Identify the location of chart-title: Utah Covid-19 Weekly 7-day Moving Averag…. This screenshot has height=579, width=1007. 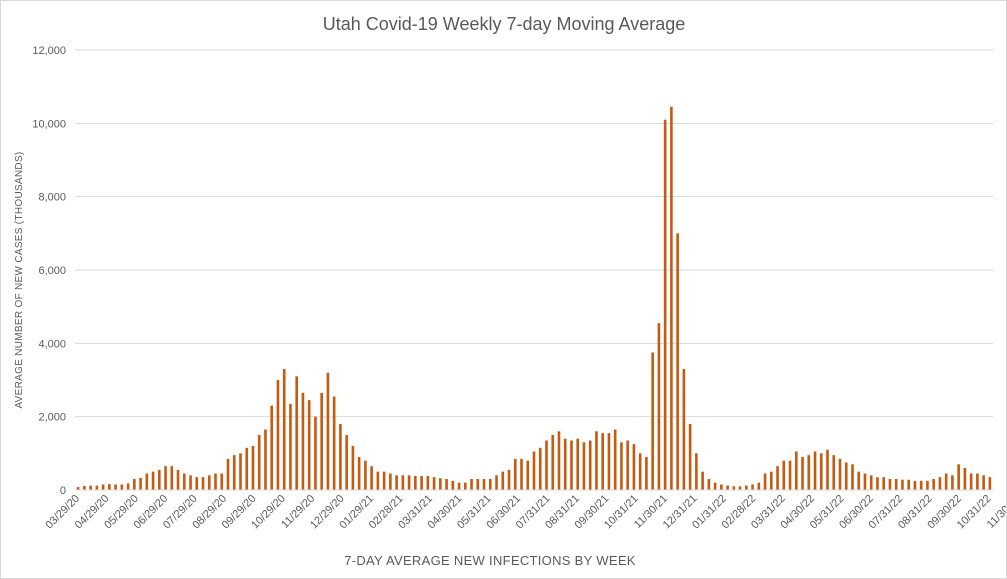
(504, 24).